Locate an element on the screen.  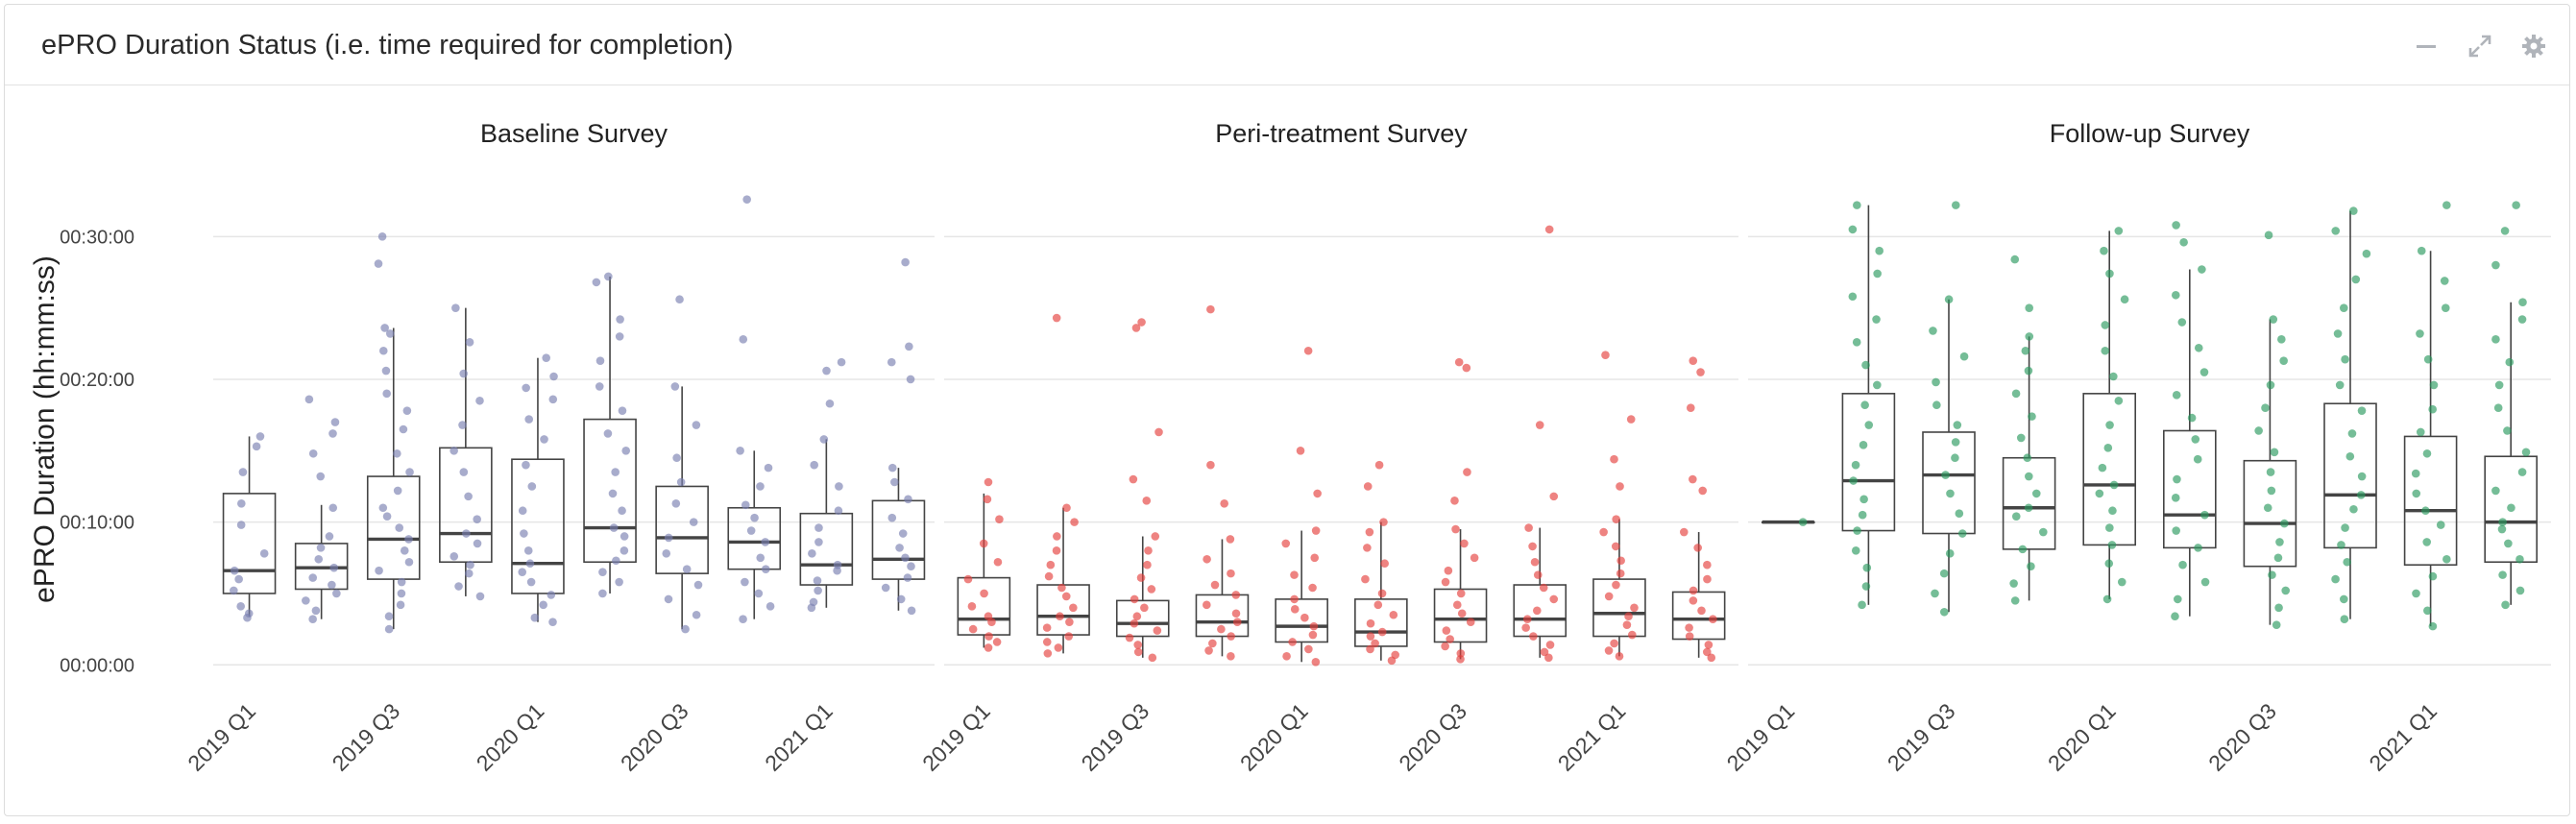
gear-icon is located at coordinates (2533, 46).